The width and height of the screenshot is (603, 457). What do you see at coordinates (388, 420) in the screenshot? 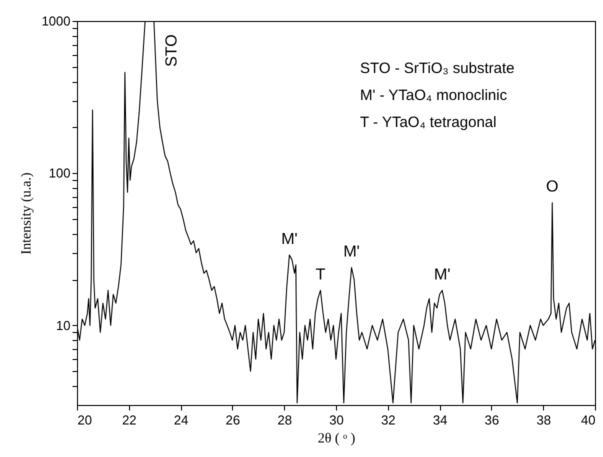
I see `x-tick-label: 32` at bounding box center [388, 420].